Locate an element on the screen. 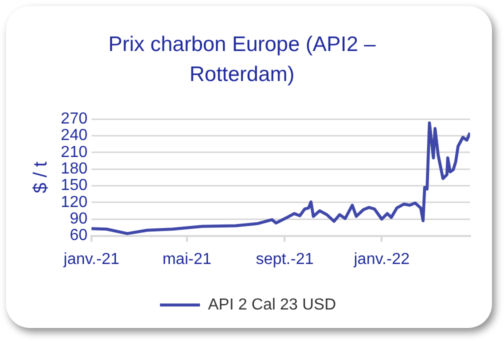 The width and height of the screenshot is (504, 341). y-tick-label: 240 is located at coordinates (74, 135).